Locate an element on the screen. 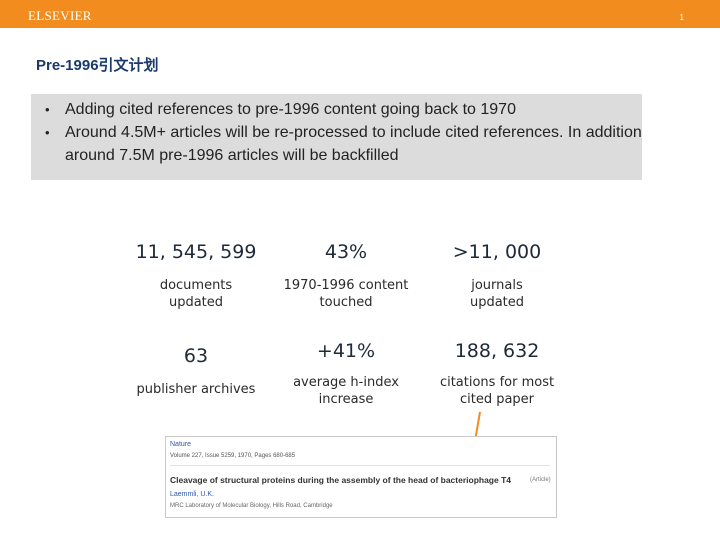 This screenshot has width=720, height=540. stat-content: 43% 1970-1996 content touched is located at coordinates (346, 276).